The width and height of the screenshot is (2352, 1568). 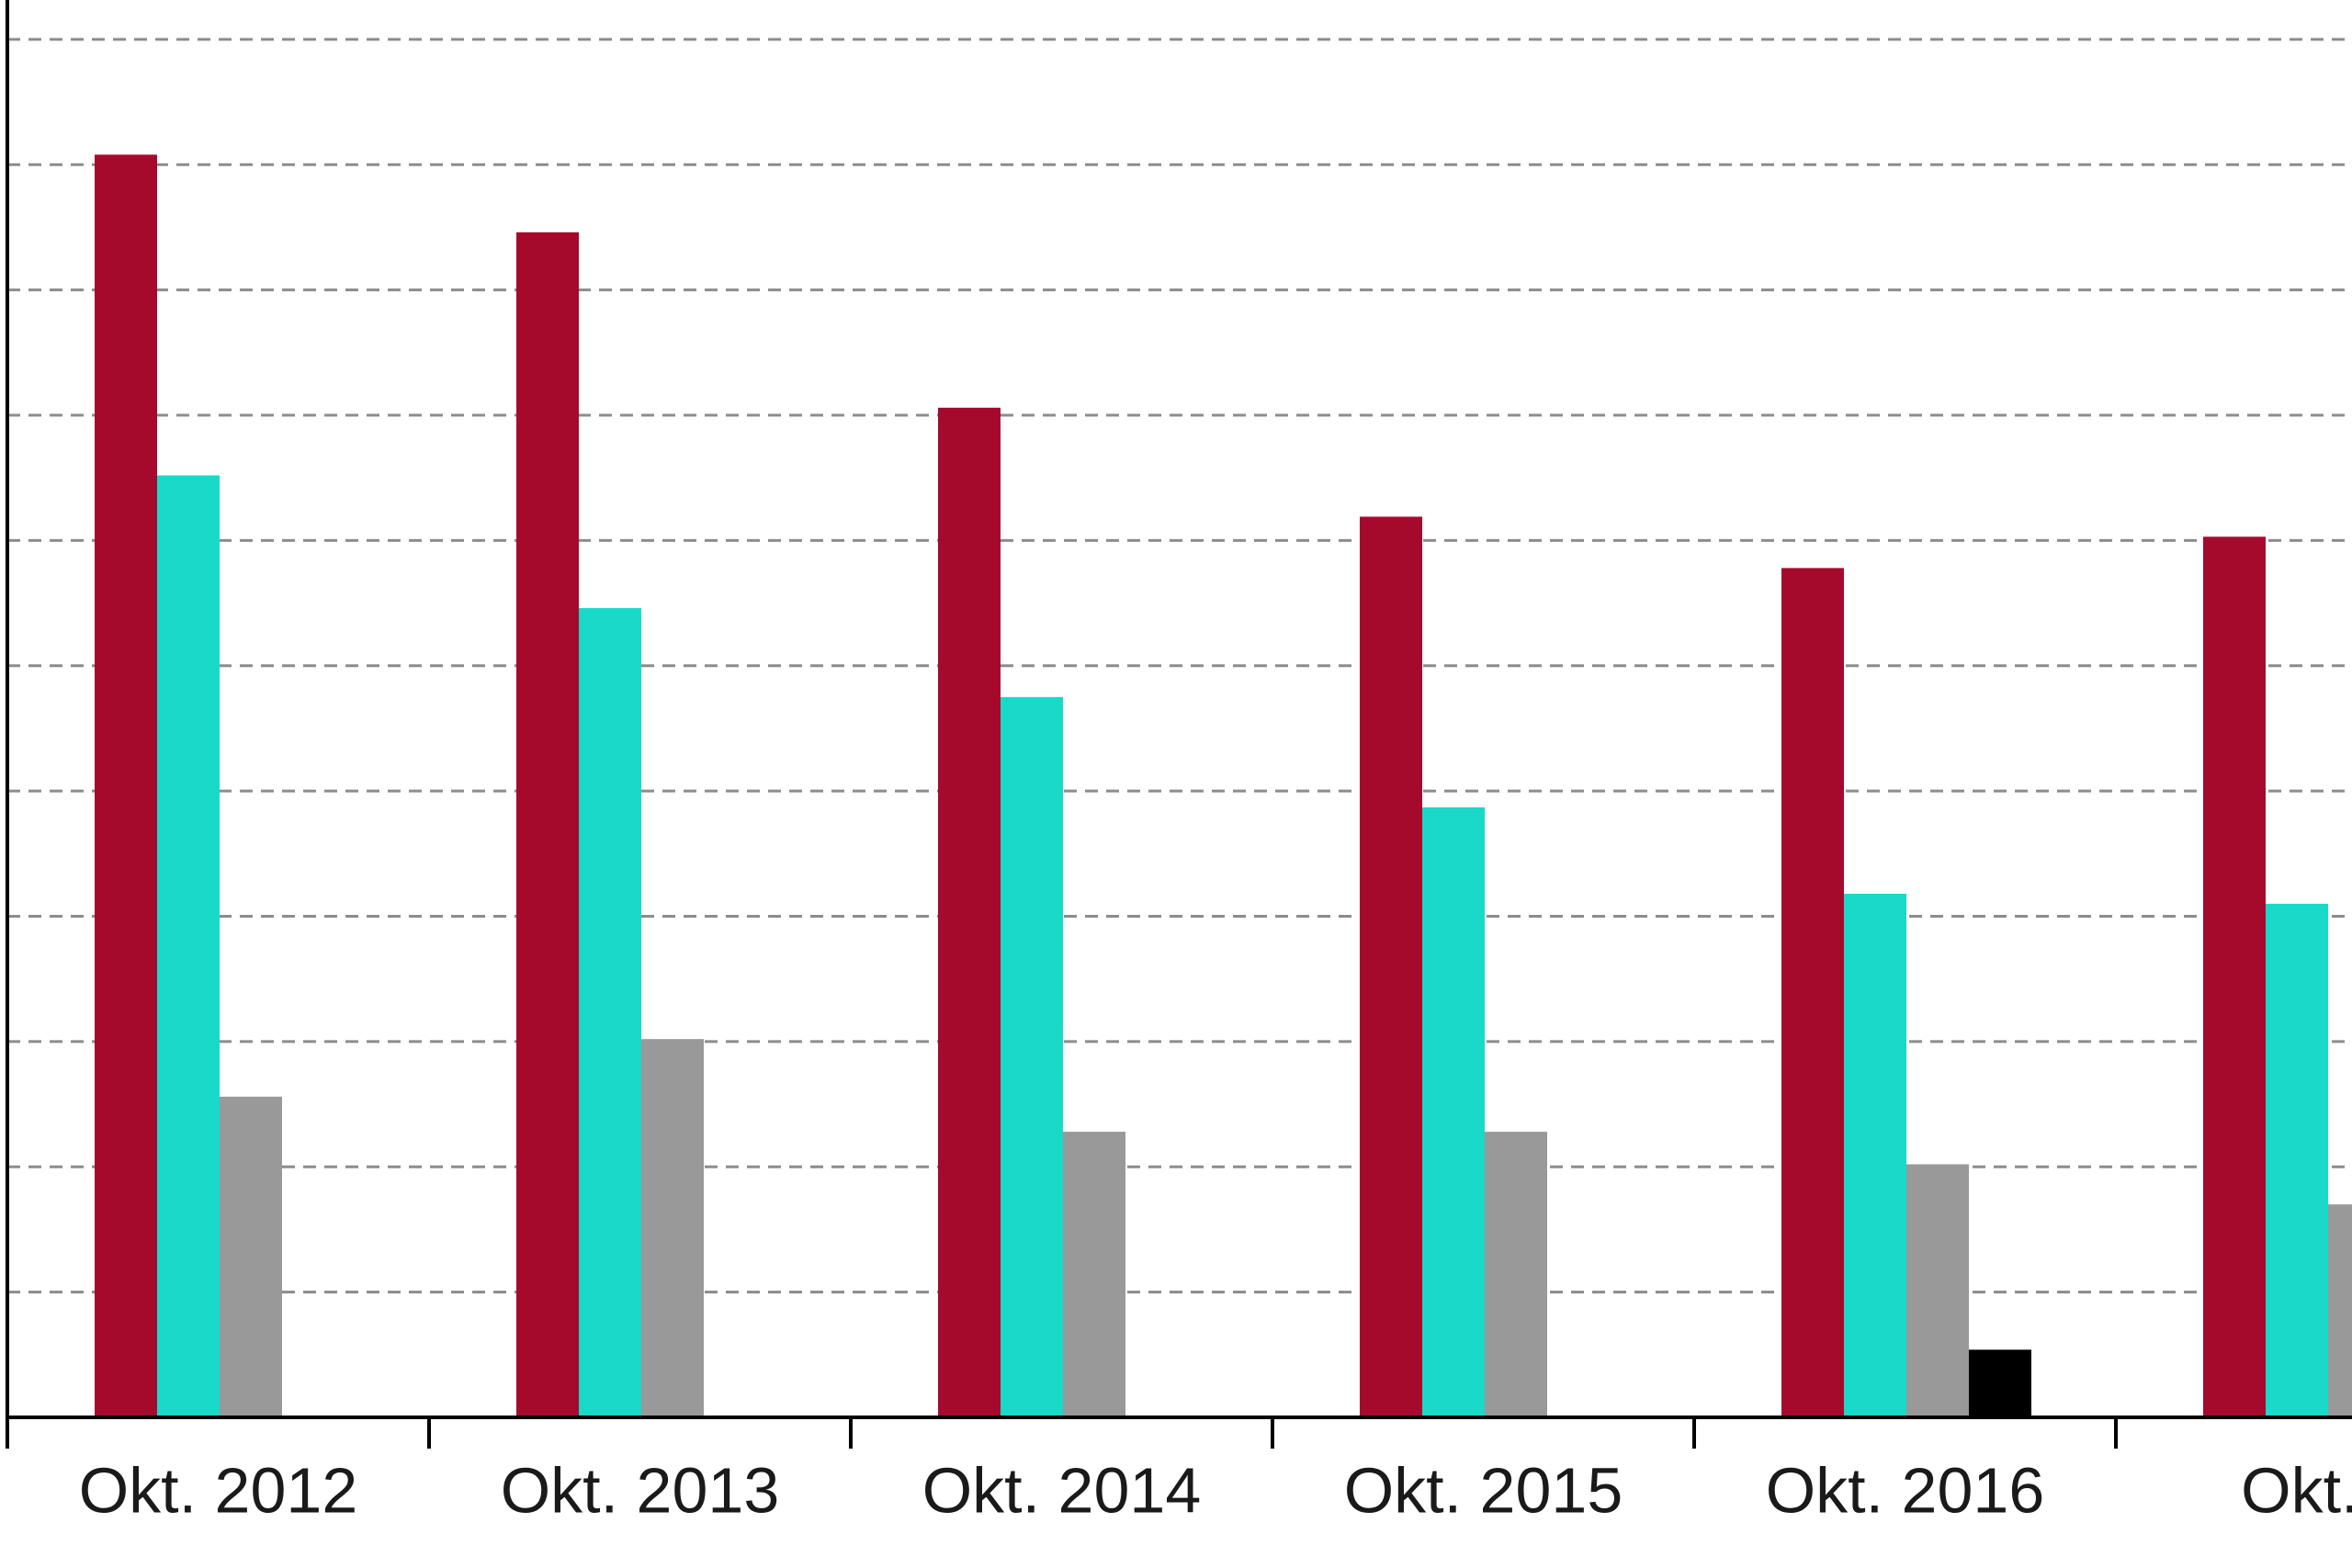 I want to click on x-tick-label: Okt. 2013, so click(x=640, y=1490).